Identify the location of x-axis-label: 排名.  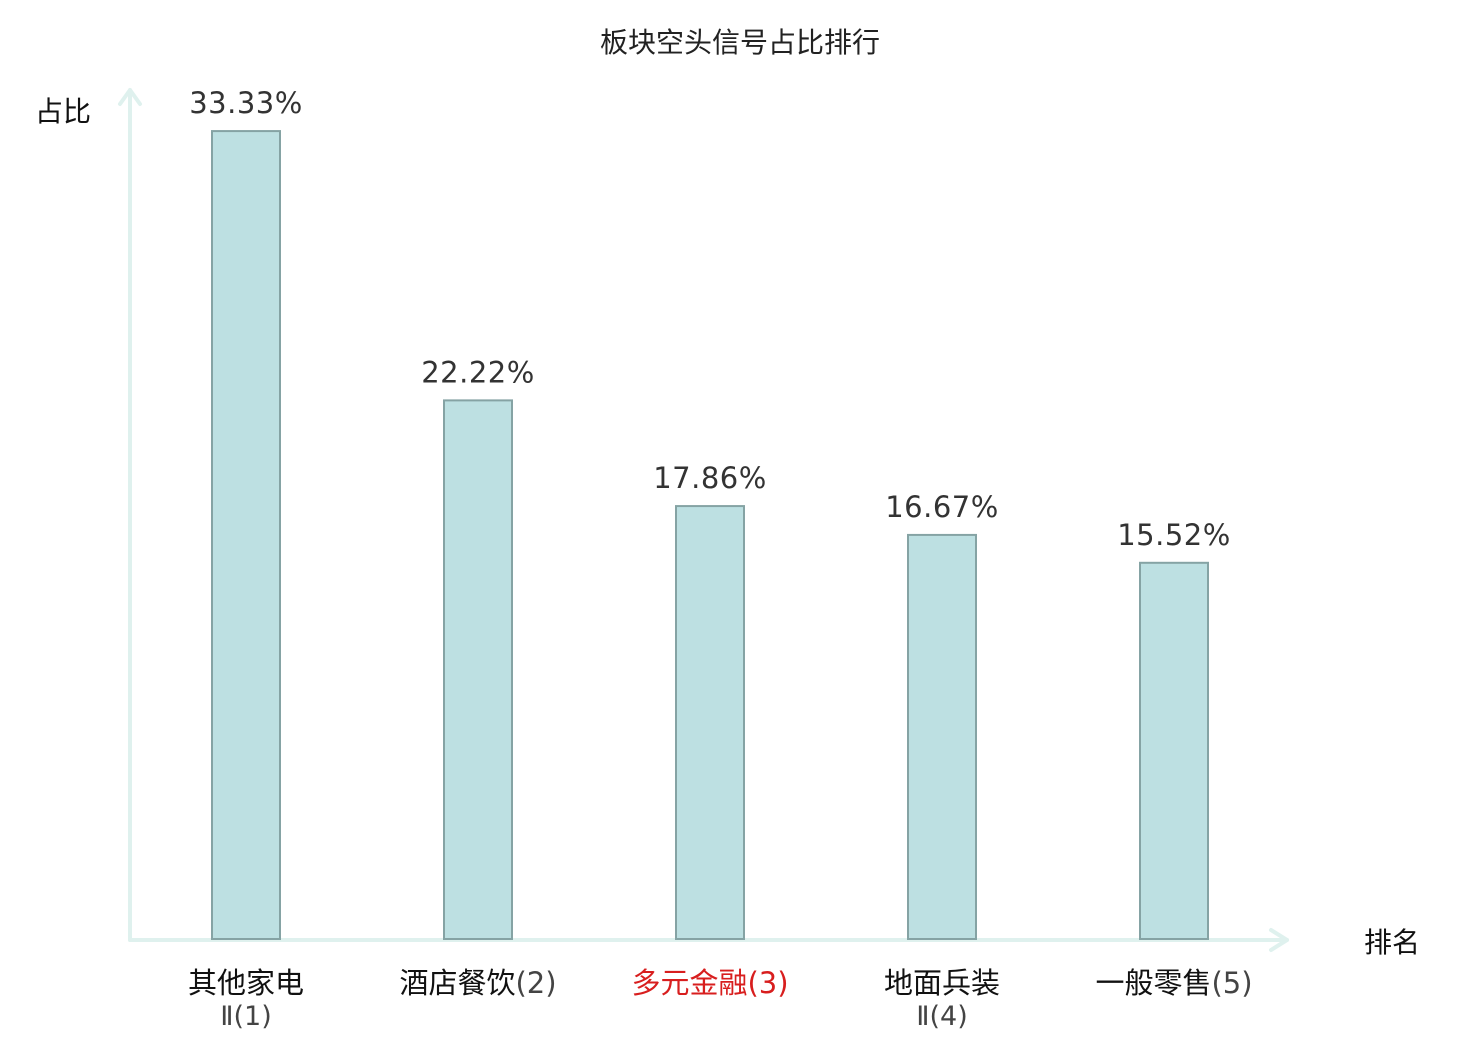
(1392, 942).